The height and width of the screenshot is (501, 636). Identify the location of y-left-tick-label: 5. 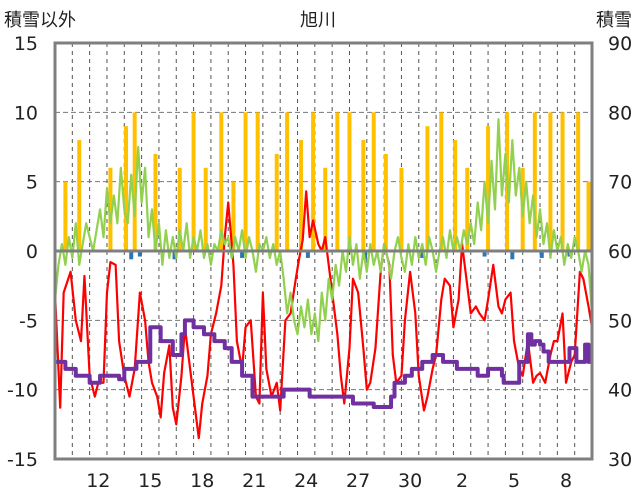
(32, 183).